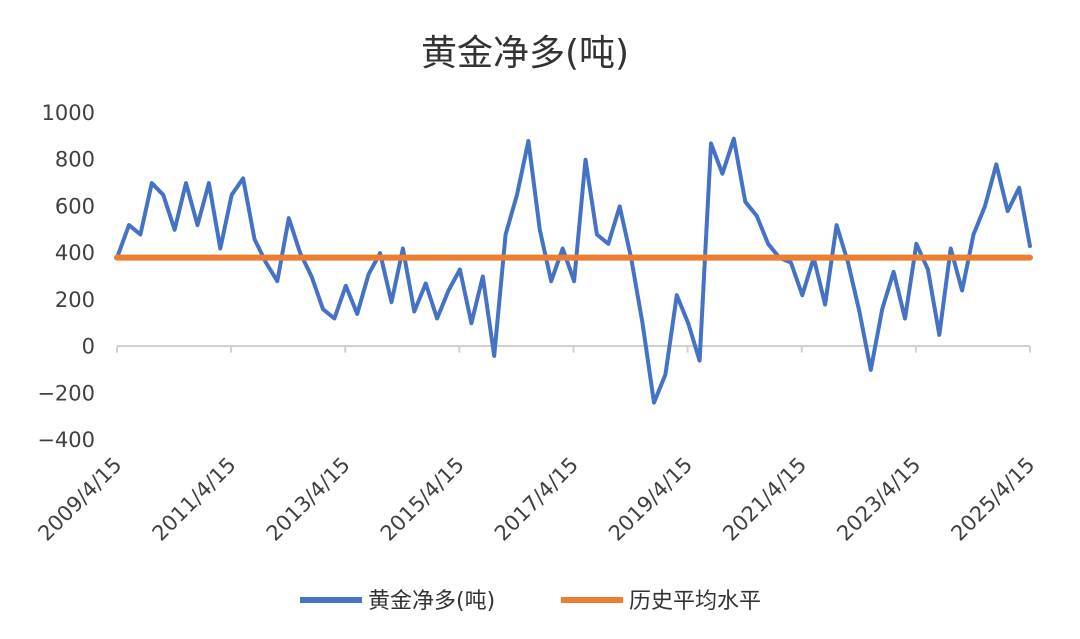 This screenshot has width=1080, height=639. Describe the element at coordinates (573, 349) in the screenshot. I see `x-axis-tick-marks` at that location.